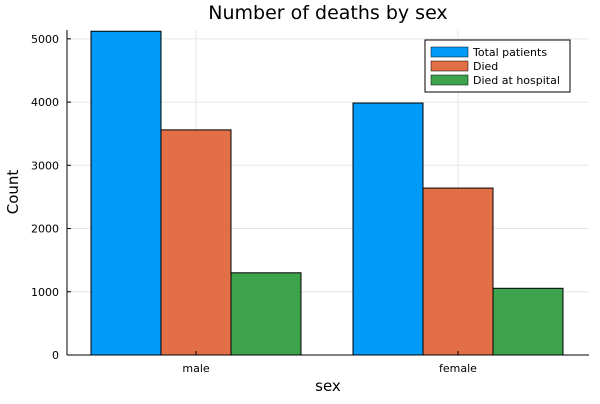  Describe the element at coordinates (45, 102) in the screenshot. I see `y-tick-label: 4000` at that location.